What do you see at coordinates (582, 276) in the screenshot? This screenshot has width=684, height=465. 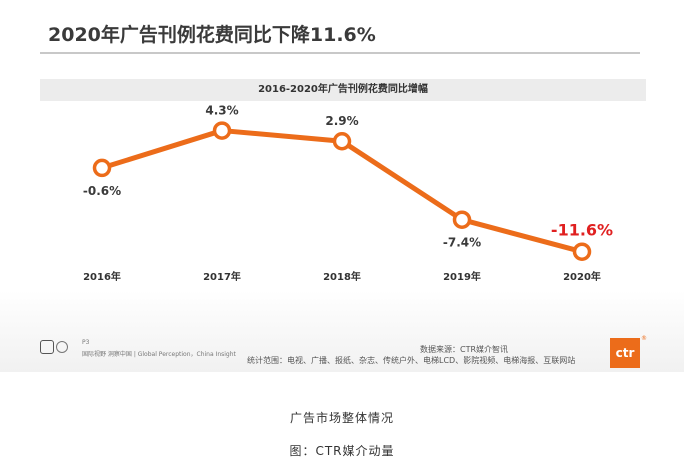 I see `x-tick-label: 2020年` at bounding box center [582, 276].